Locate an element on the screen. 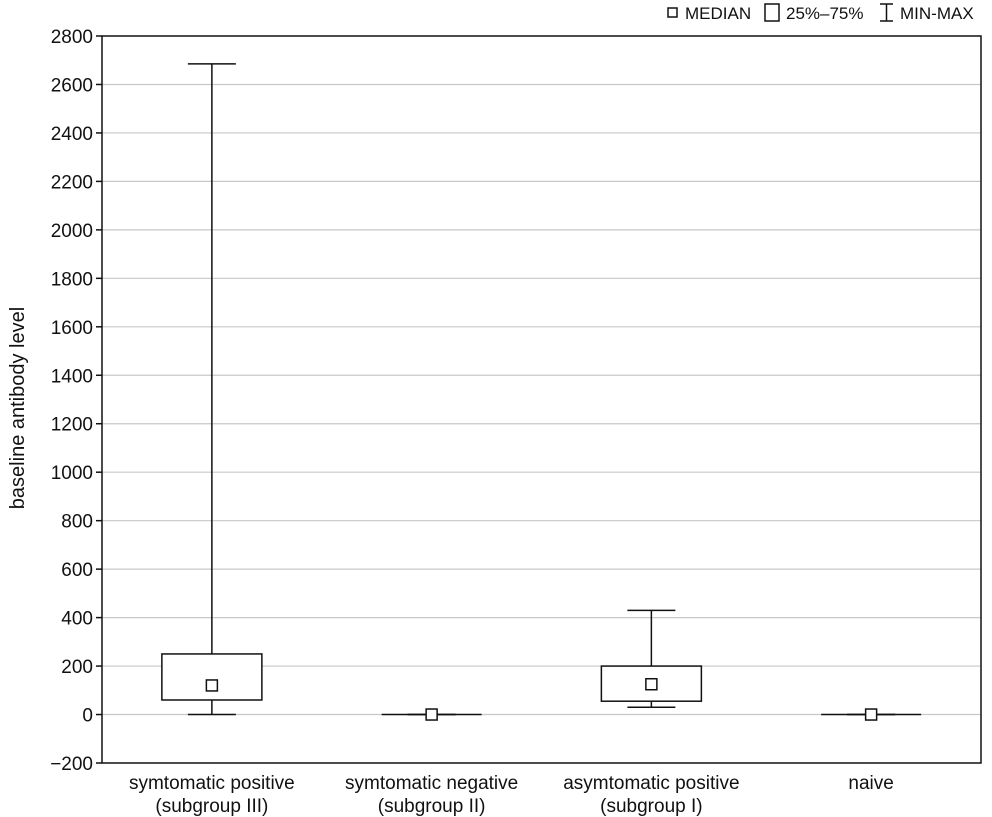  y-tick-label: 0 is located at coordinates (87, 716).